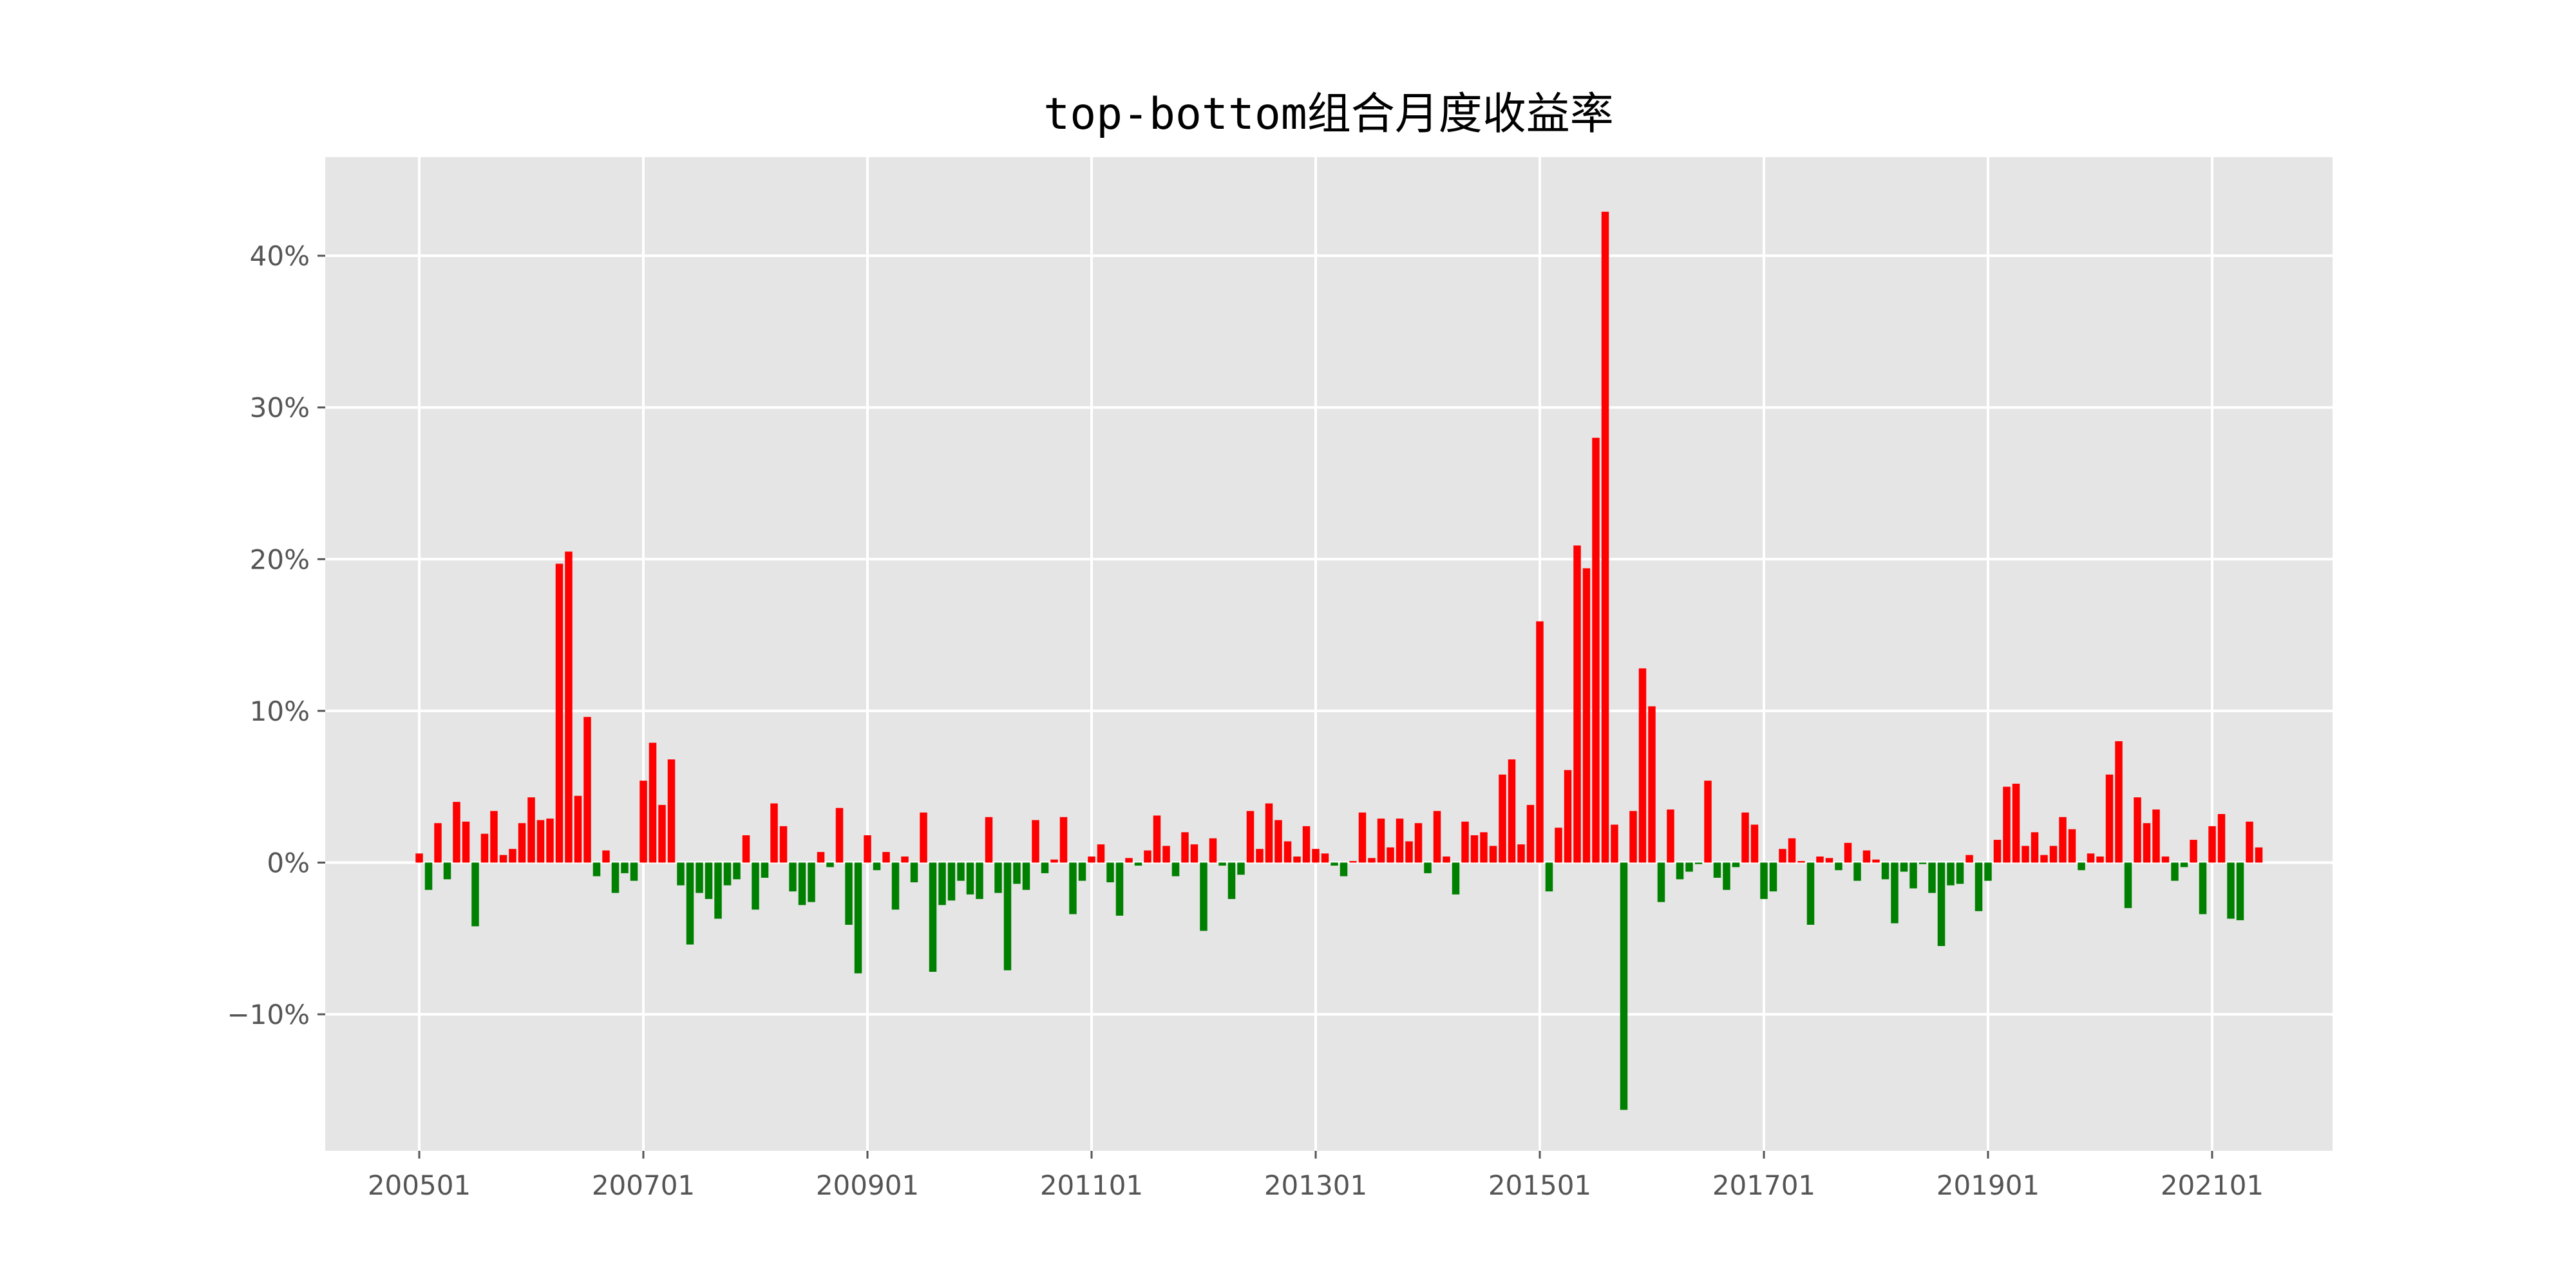 The width and height of the screenshot is (2576, 1288). I want to click on x-tick-label: 201101, so click(1092, 1186).